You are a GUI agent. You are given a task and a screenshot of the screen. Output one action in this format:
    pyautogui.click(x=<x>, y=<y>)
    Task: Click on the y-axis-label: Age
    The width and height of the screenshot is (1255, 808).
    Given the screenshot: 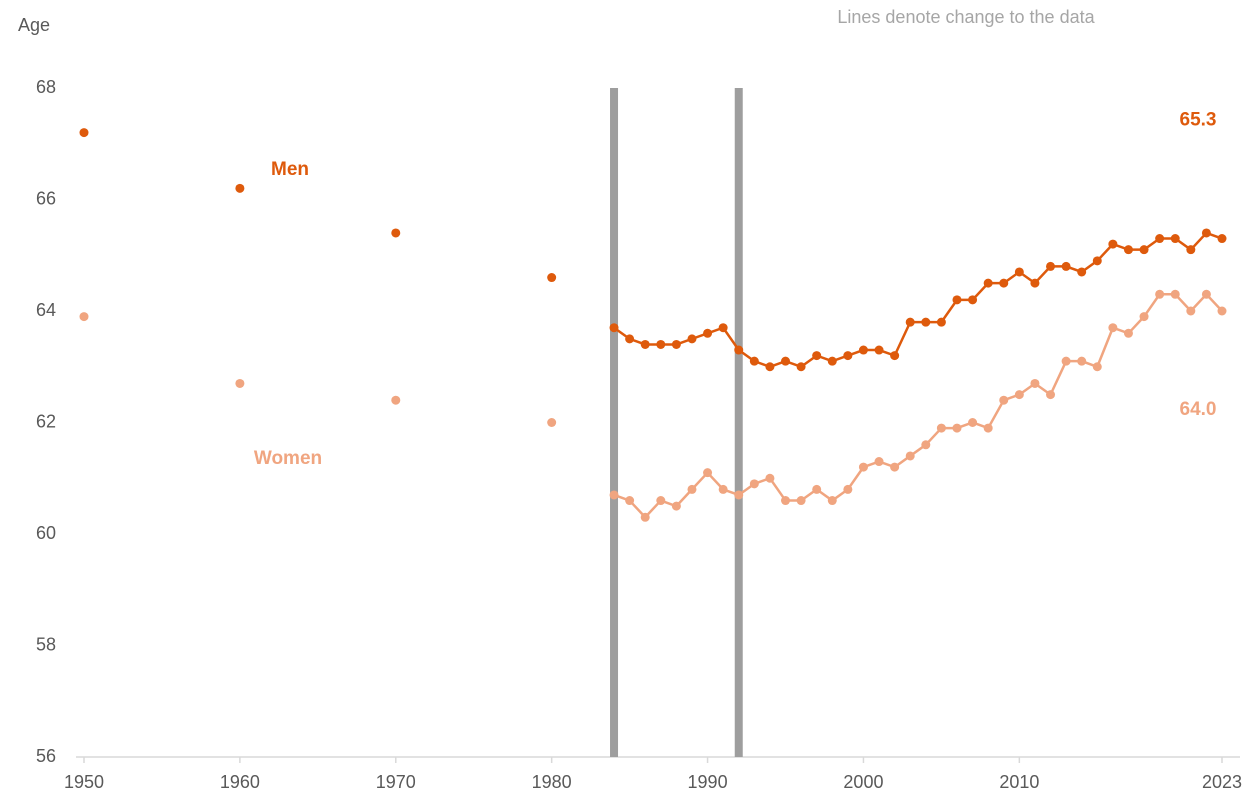 What is the action you would take?
    pyautogui.click(x=34, y=25)
    